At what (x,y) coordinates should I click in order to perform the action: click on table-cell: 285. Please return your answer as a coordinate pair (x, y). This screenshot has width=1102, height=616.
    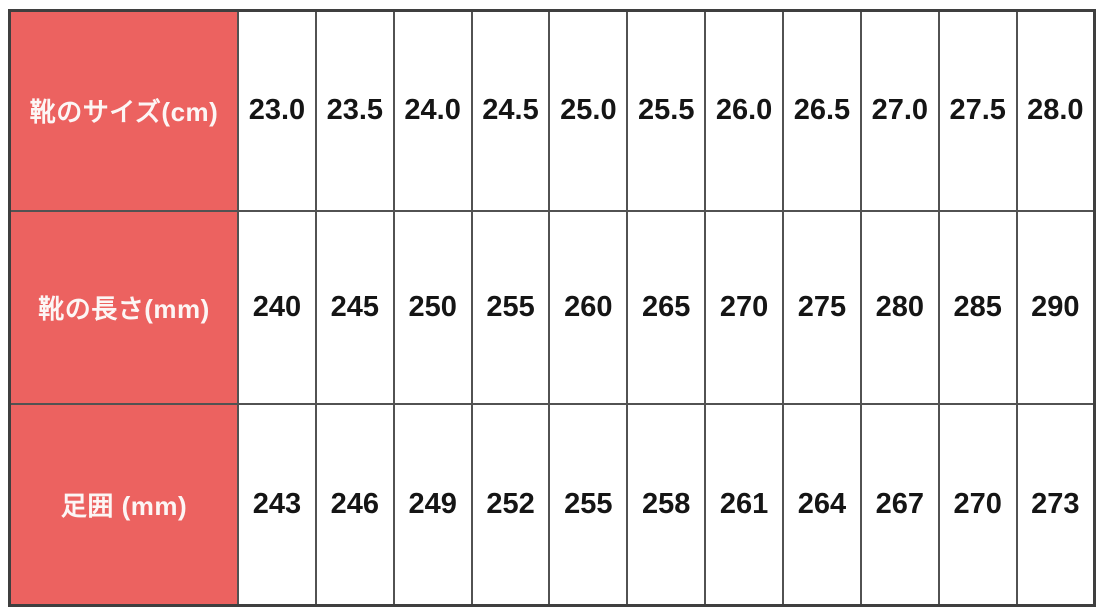
    Looking at the image, I should click on (977, 307).